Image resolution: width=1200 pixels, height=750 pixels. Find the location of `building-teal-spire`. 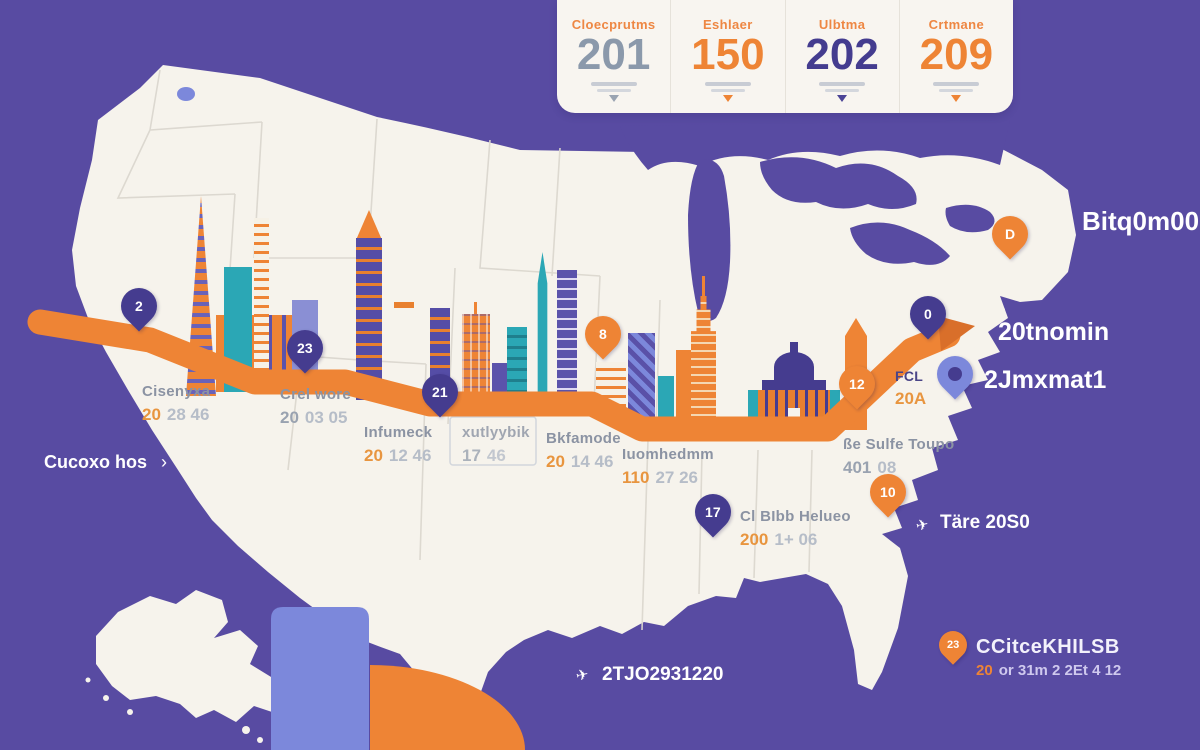

building-teal-spire is located at coordinates (542, 330).